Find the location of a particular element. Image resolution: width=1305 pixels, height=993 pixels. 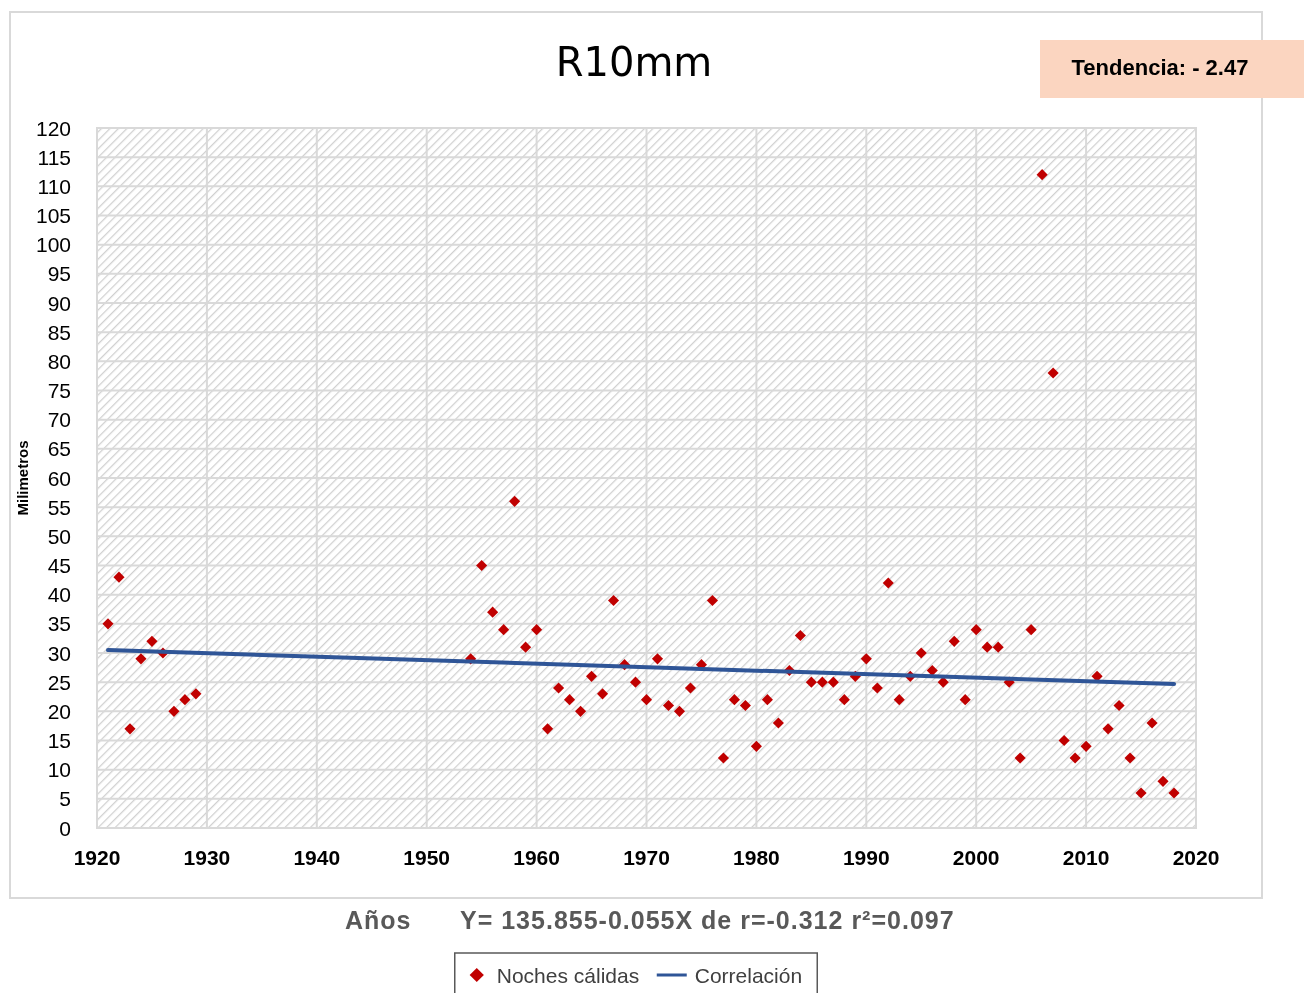

text: Y= 135.855-0.055X de r=-0.312 r²=0.097 is located at coordinates (707, 920).